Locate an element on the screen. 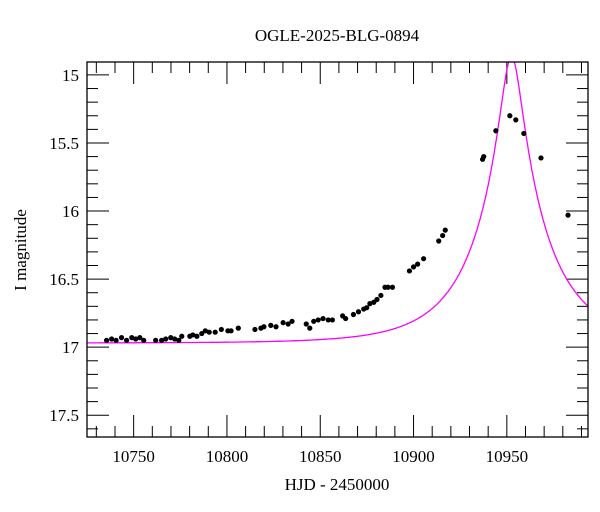  y-tick-label: 16 is located at coordinates (70, 211).